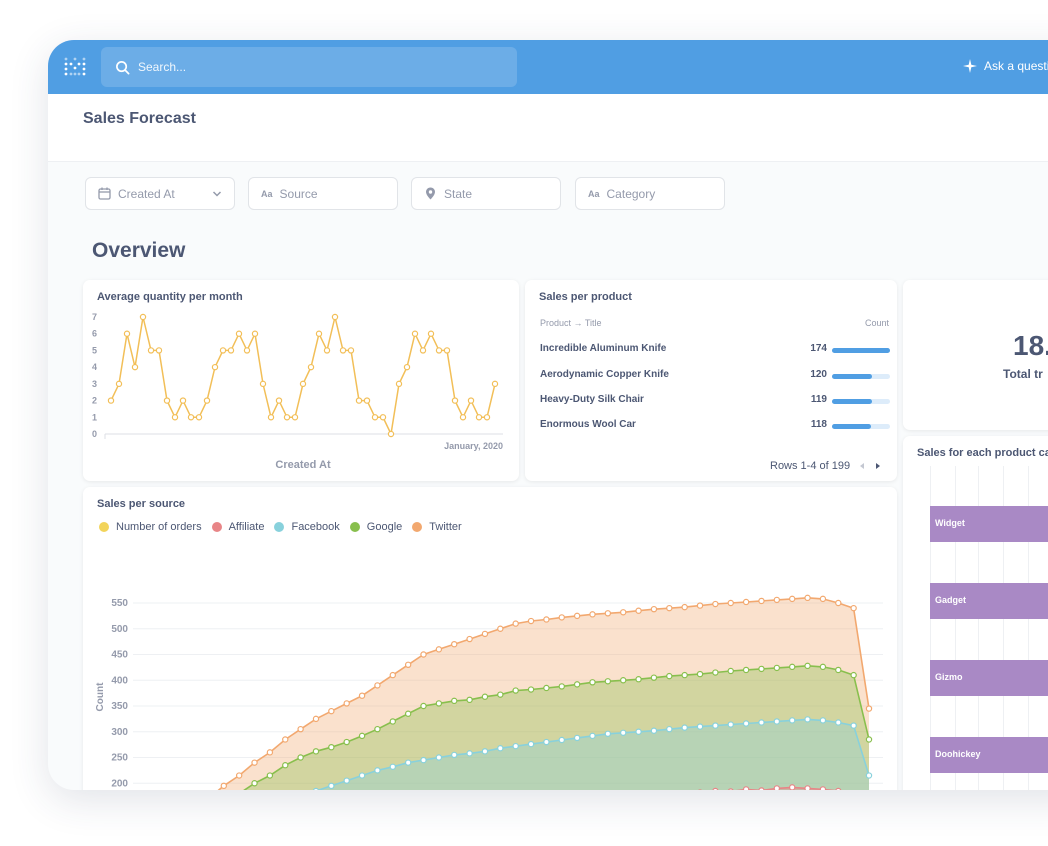 The height and width of the screenshot is (846, 1048). What do you see at coordinates (160, 193) in the screenshot?
I see `filter-created-at: Created At` at bounding box center [160, 193].